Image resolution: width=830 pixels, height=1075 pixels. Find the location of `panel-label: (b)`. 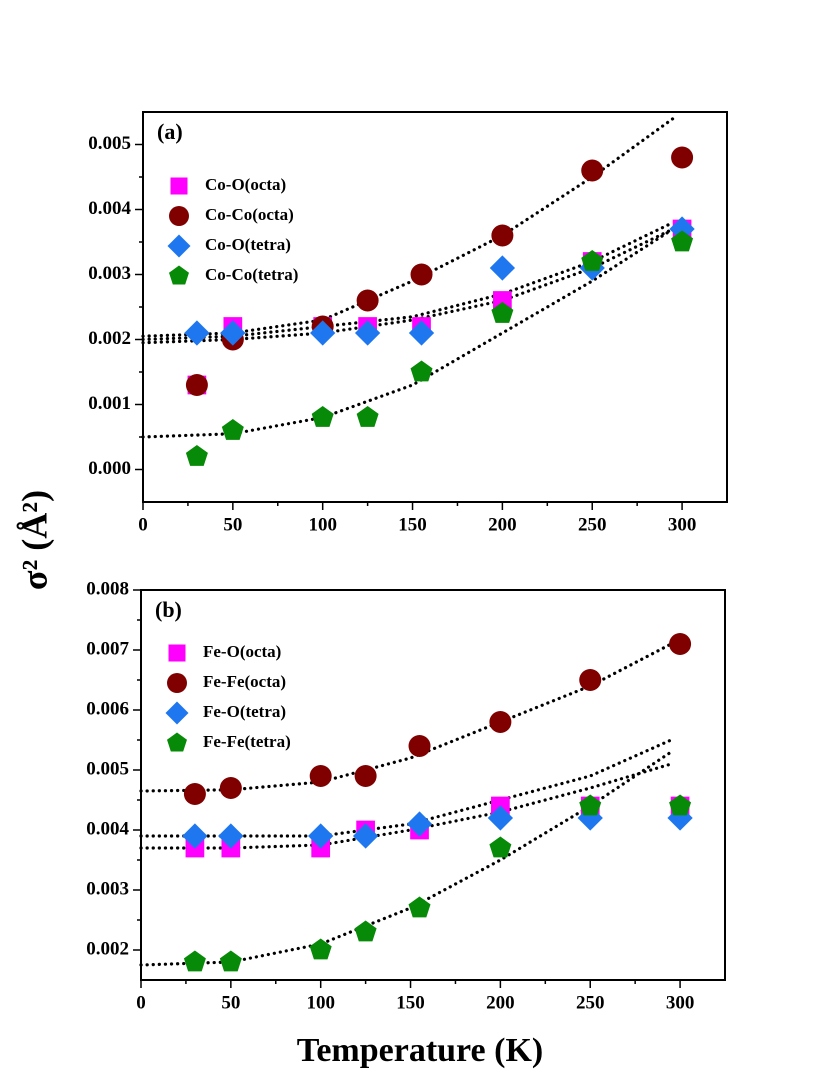

panel-label: (b) is located at coordinates (168, 609).